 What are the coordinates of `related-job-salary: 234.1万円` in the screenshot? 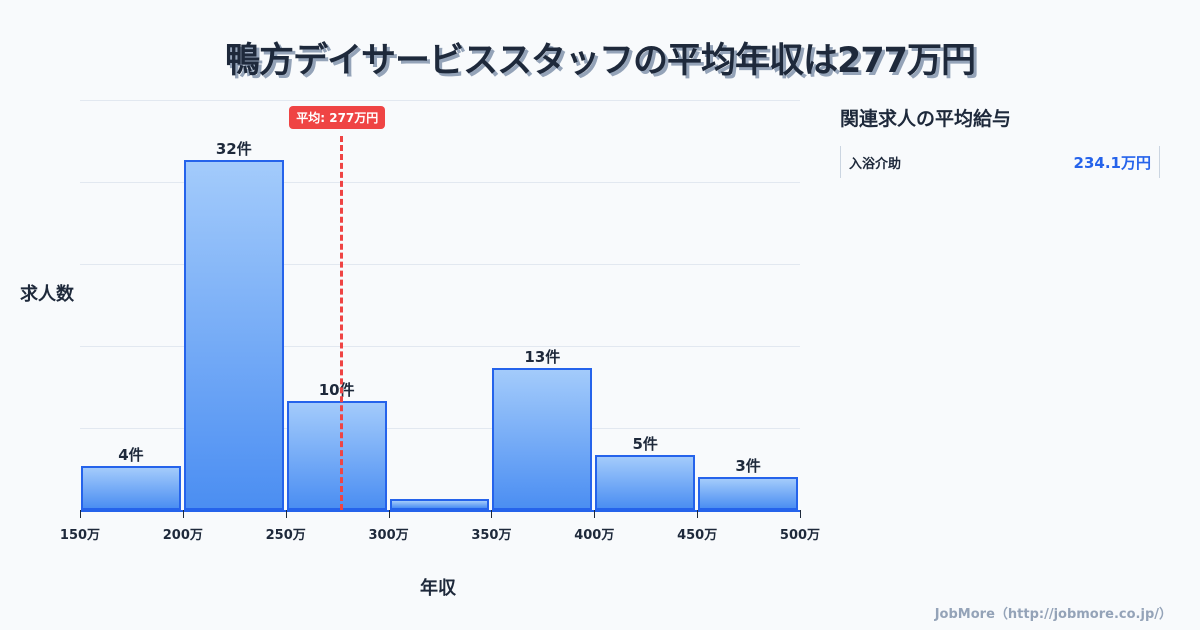 It's located at (1112, 162).